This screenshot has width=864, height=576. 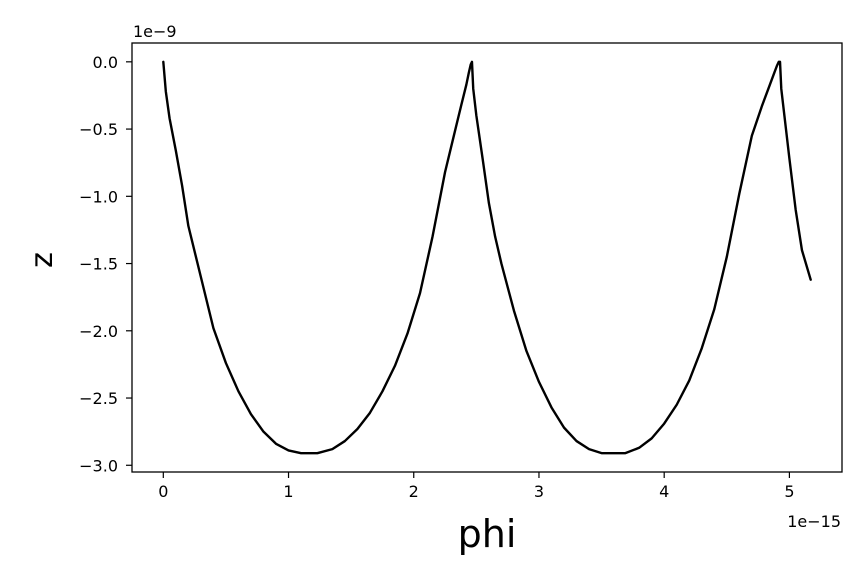 What do you see at coordinates (42, 260) in the screenshot?
I see `y-axis-title: z` at bounding box center [42, 260].